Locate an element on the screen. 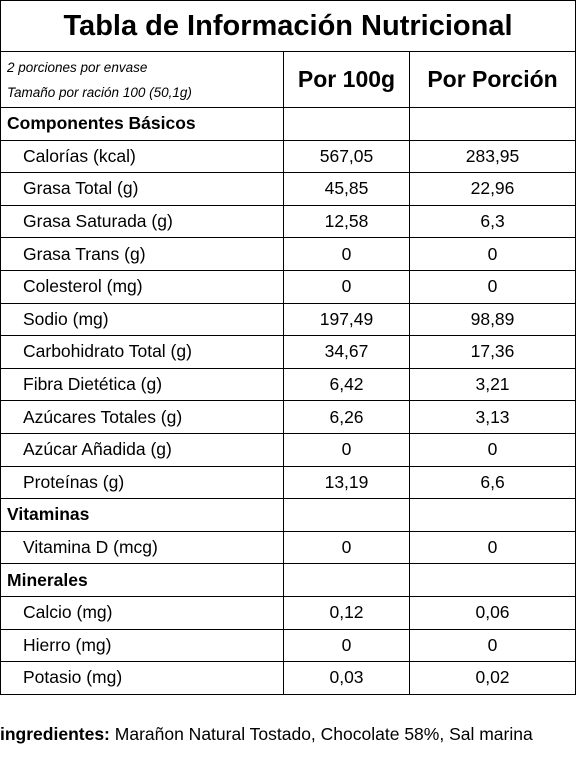  serving-size: Tamaño por ración 100 (50,1g) is located at coordinates (99, 92).